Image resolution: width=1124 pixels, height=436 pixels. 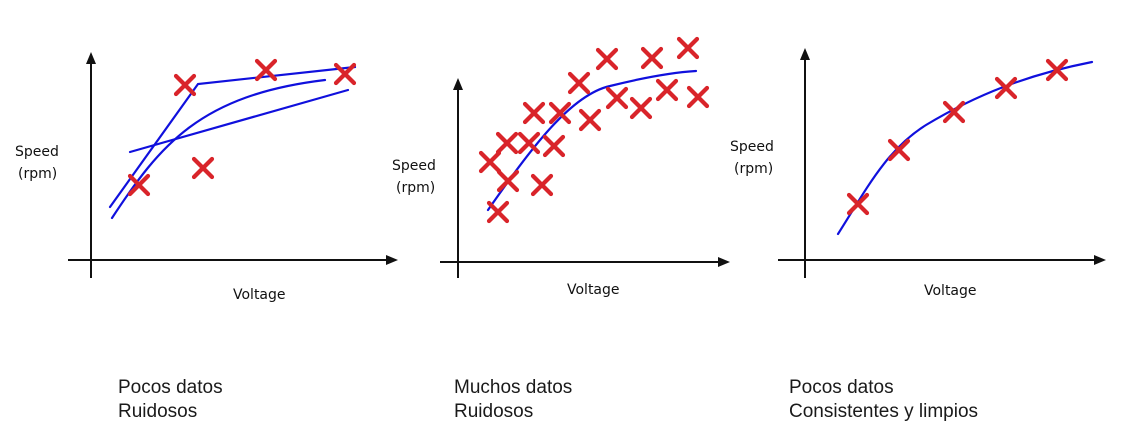 What do you see at coordinates (513, 387) in the screenshot?
I see `caption-line1: Muchos datos` at bounding box center [513, 387].